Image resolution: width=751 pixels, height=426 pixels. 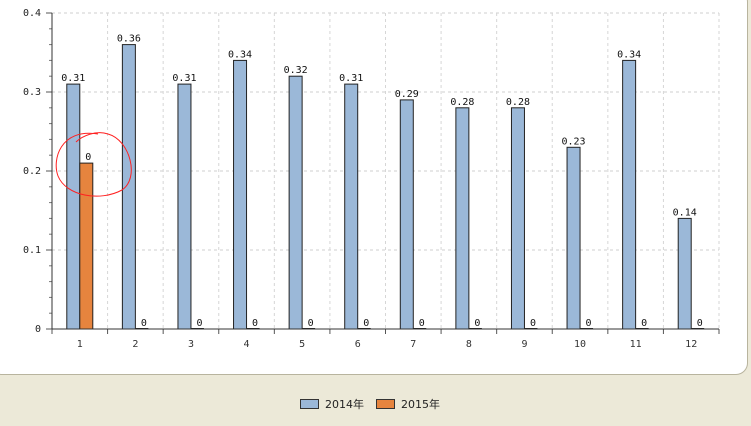 What do you see at coordinates (295, 202) in the screenshot?
I see `bar-2014年-5` at bounding box center [295, 202].